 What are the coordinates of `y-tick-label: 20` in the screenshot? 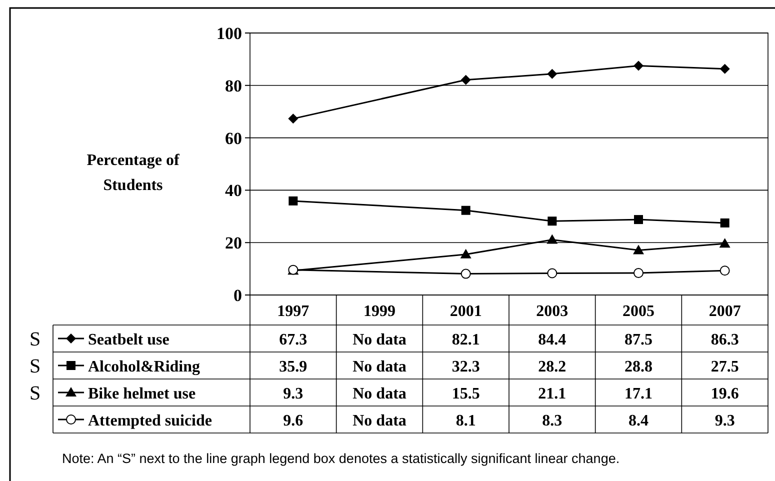 It's located at (233, 243).